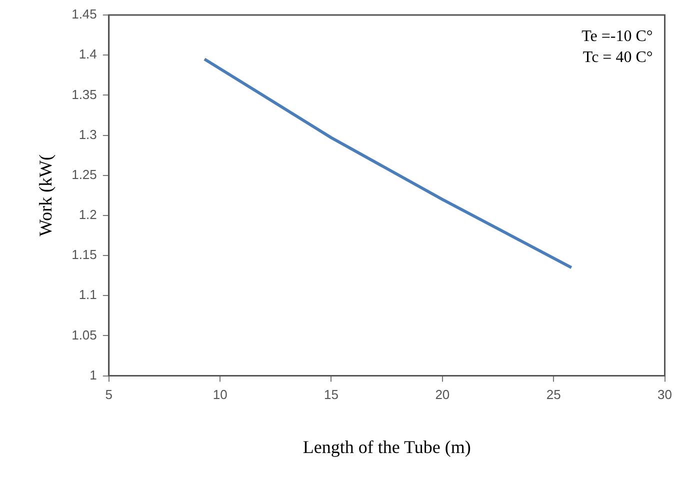 The height and width of the screenshot is (481, 678). I want to click on y-tick-label: 1, so click(93, 374).